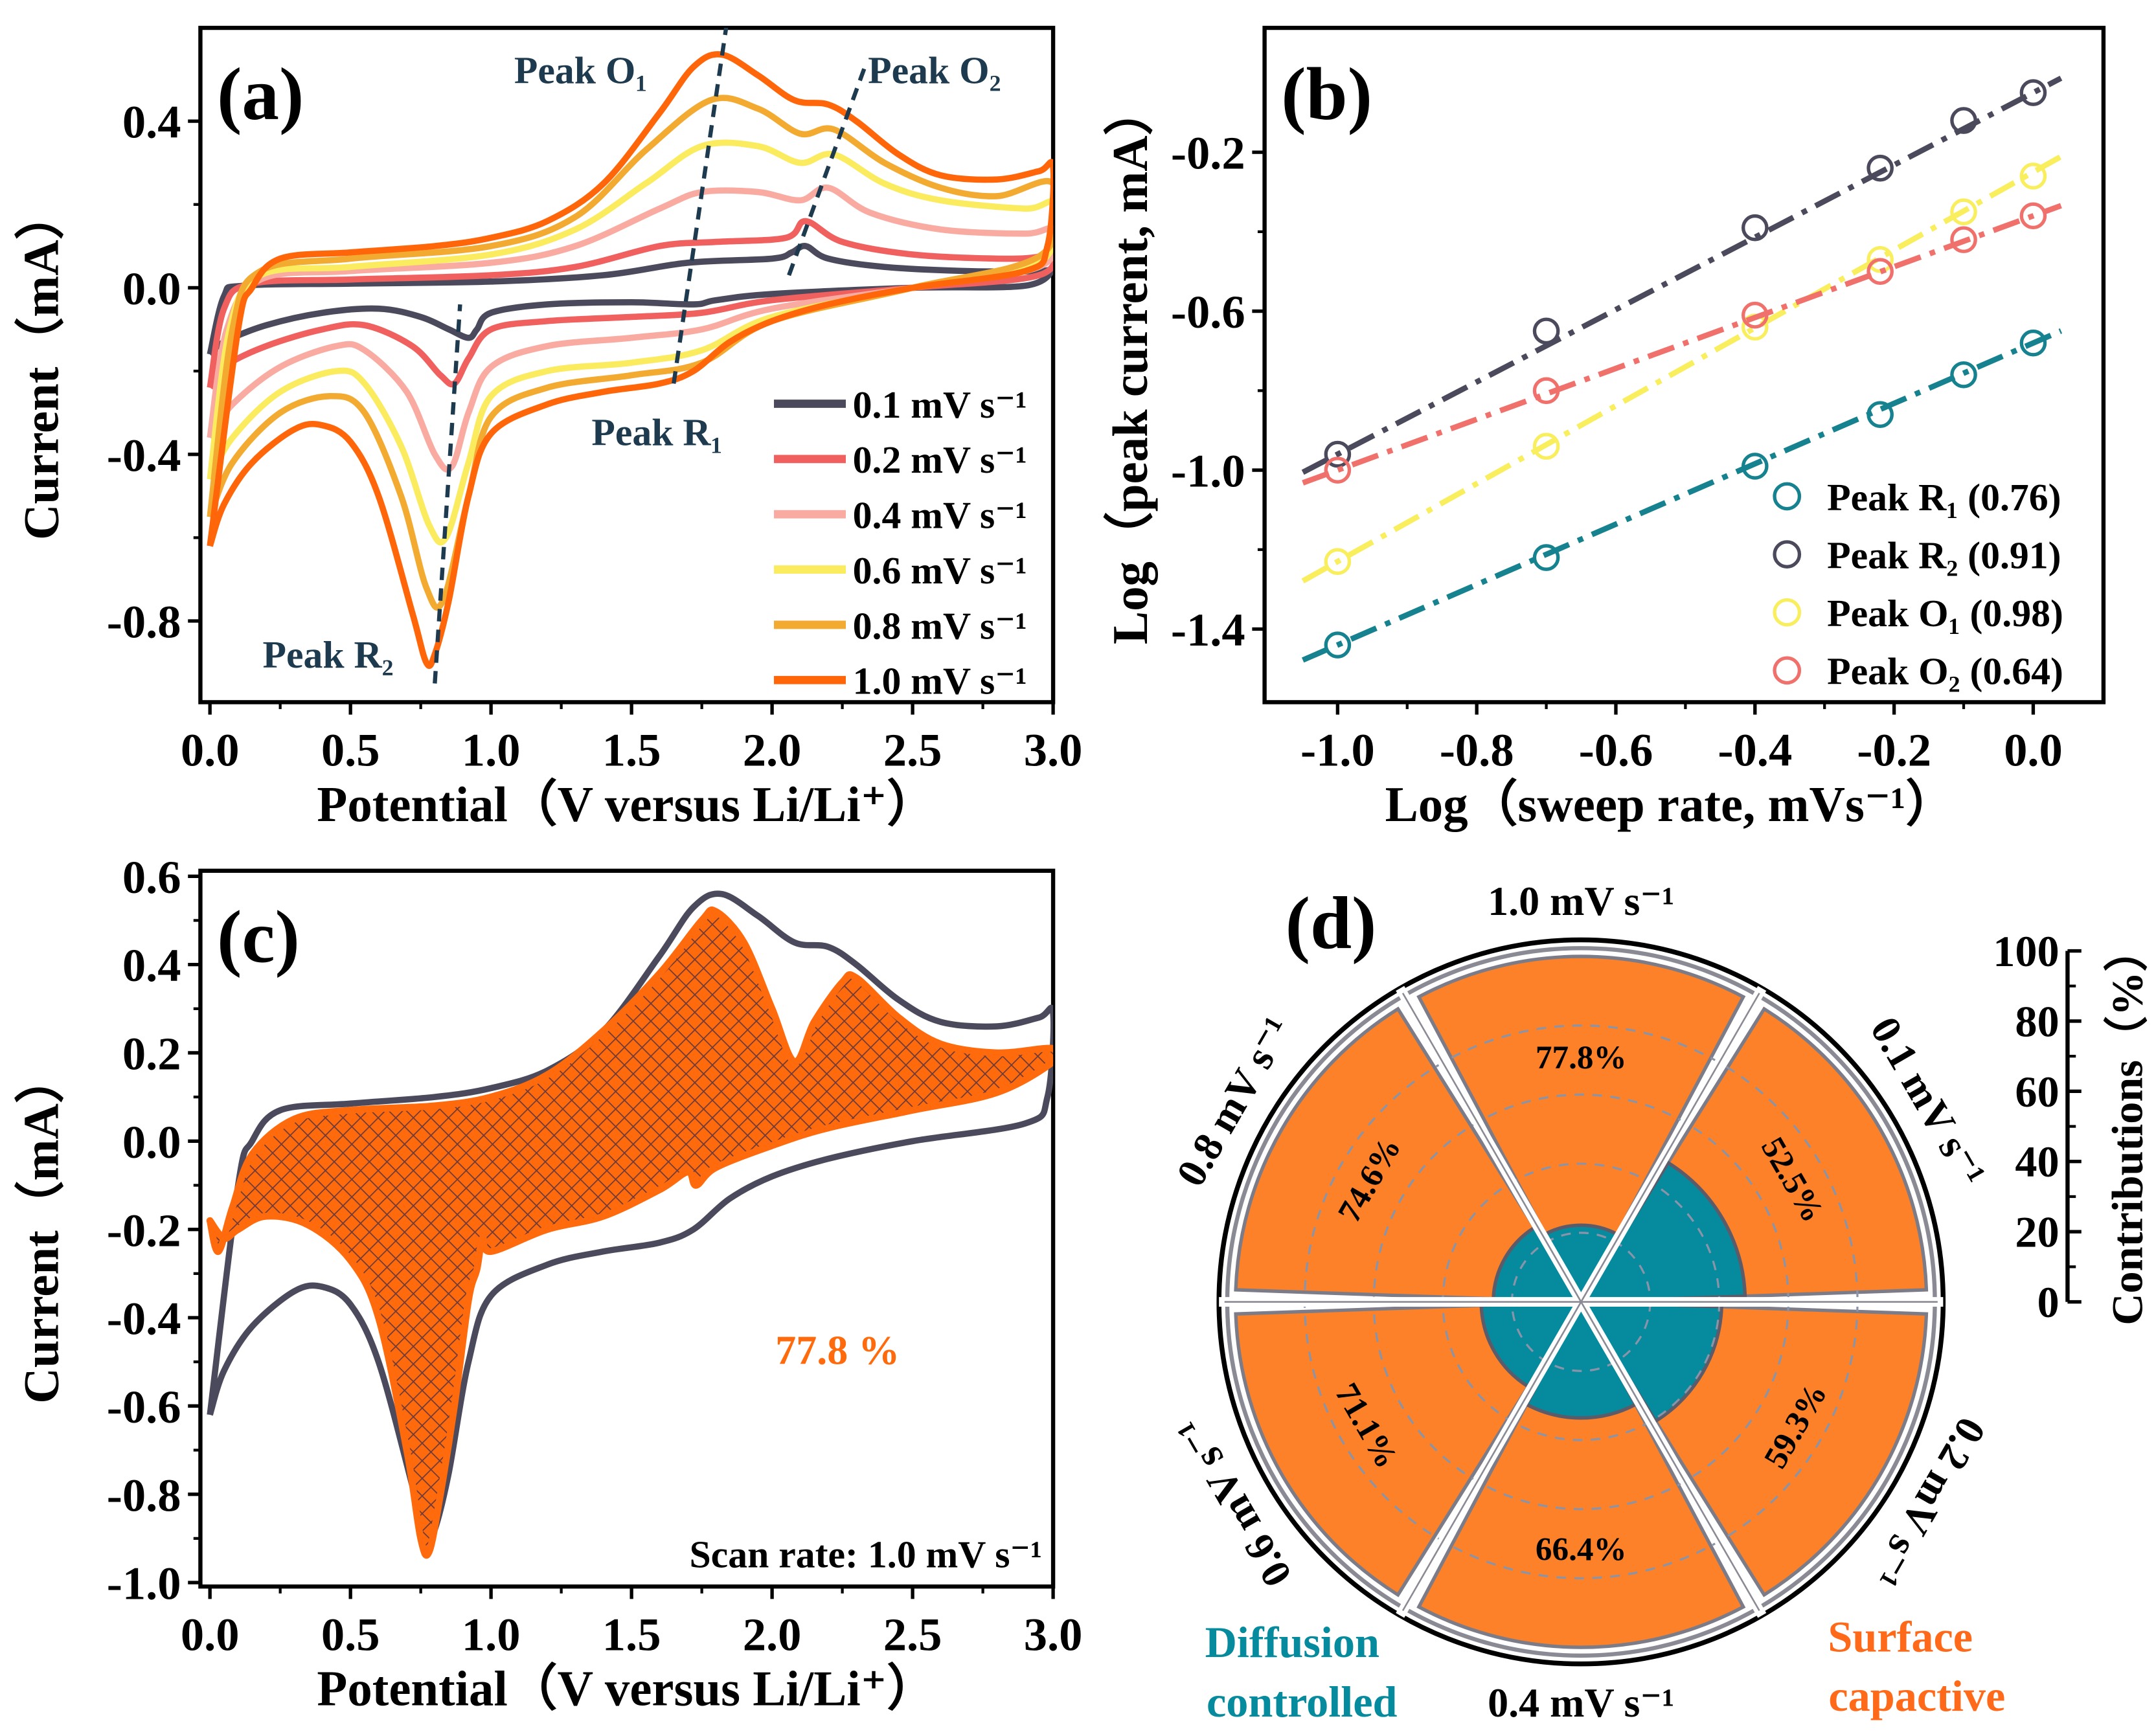 This screenshot has width=2156, height=1736. Describe the element at coordinates (940, 404) in the screenshot. I see `legend-label: 0.1 mV s⁻¹` at that location.